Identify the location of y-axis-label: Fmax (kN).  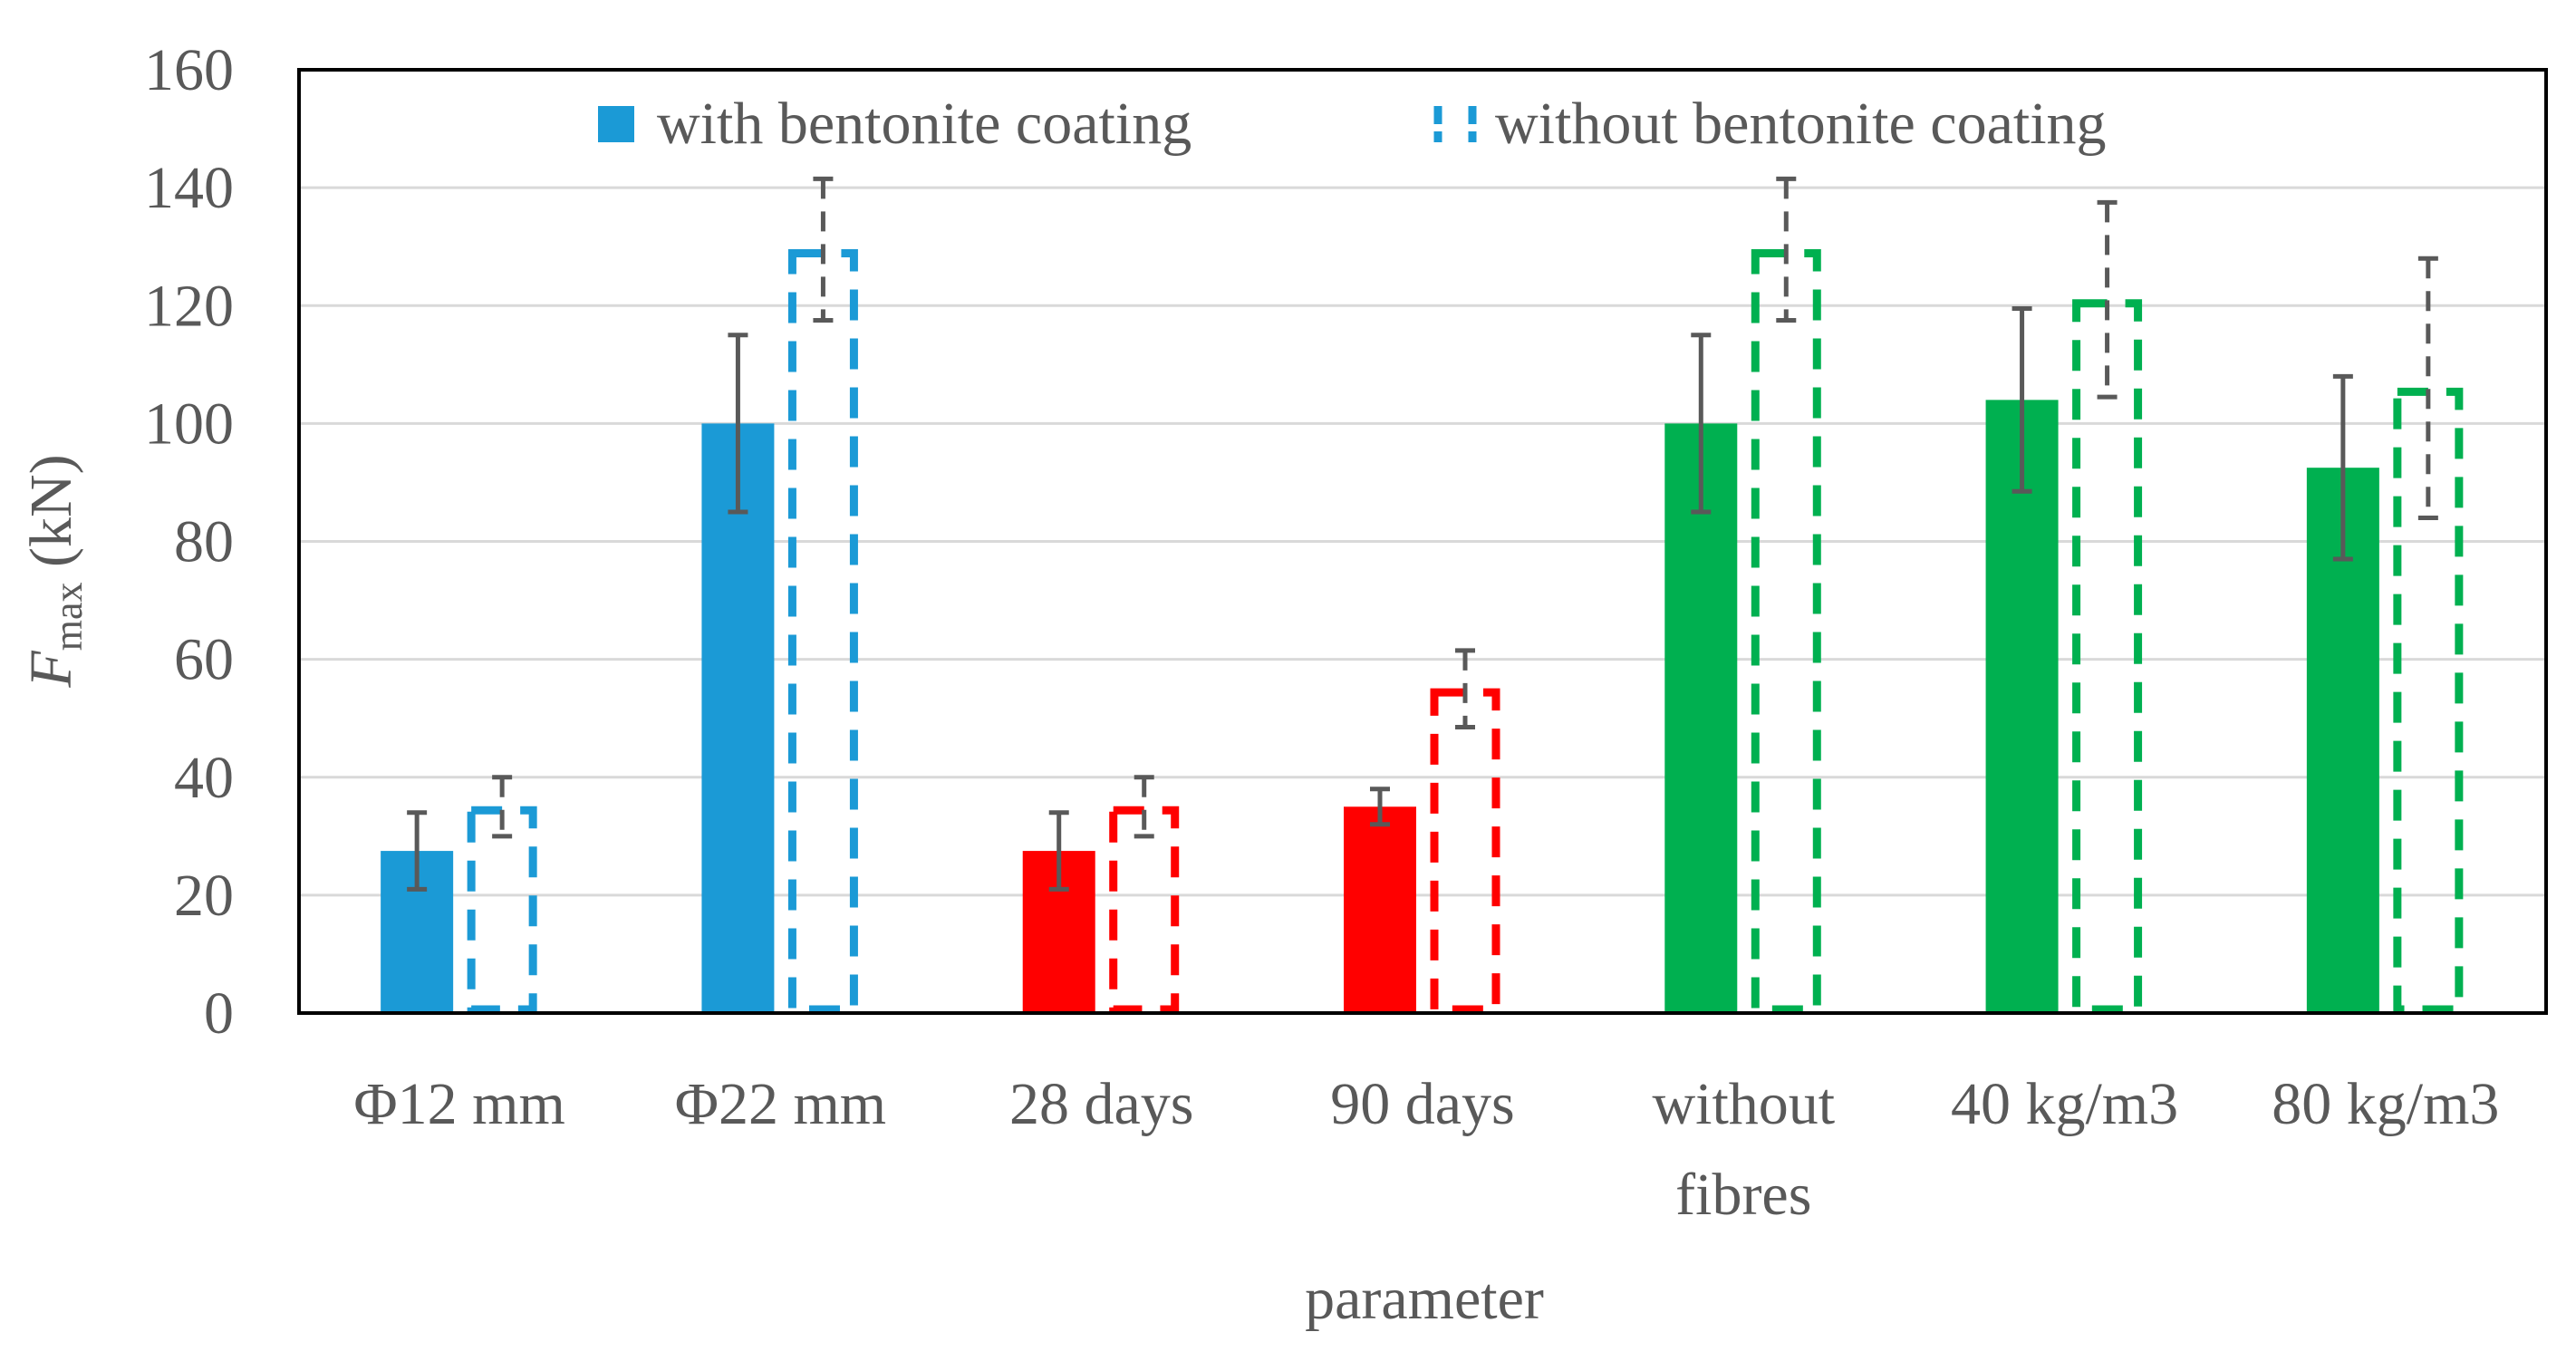
(54, 571).